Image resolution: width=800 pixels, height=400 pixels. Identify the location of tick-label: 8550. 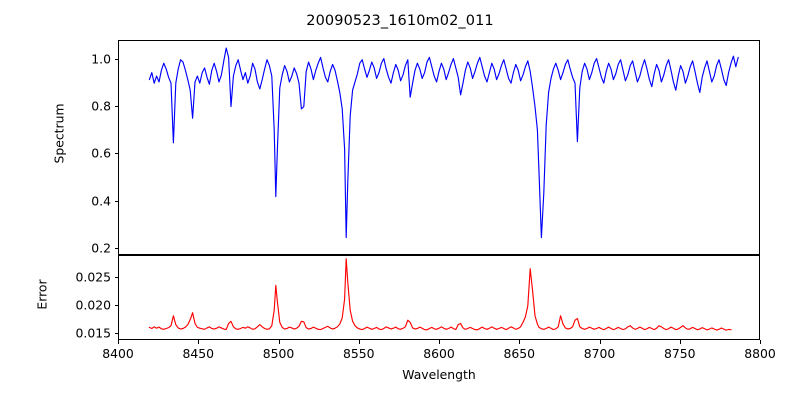
(358, 353).